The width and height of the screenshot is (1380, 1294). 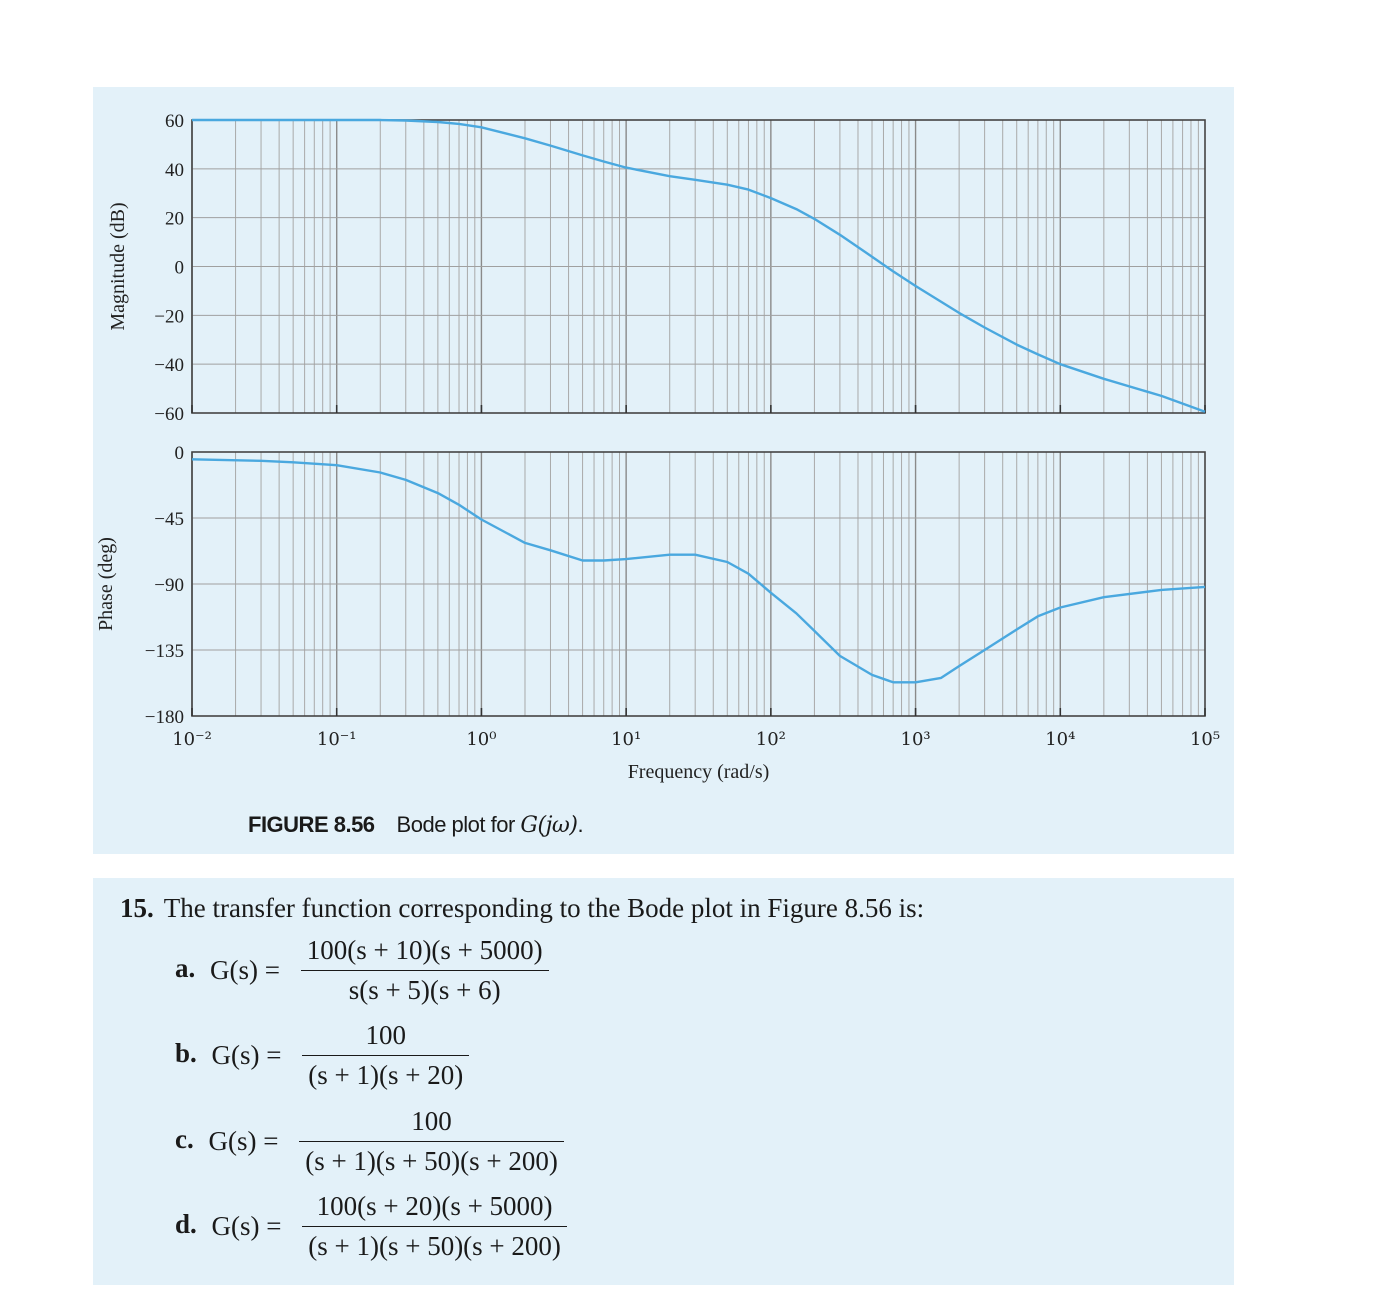 What do you see at coordinates (137, 908) in the screenshot?
I see `question-number: 15.` at bounding box center [137, 908].